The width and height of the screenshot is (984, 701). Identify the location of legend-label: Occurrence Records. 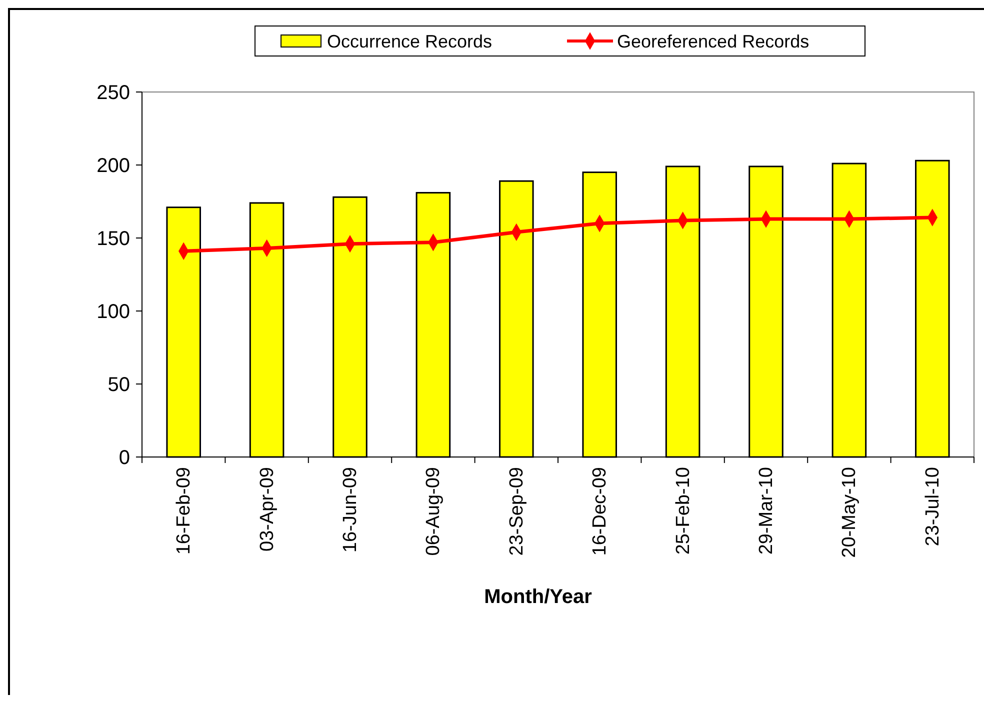
(409, 41).